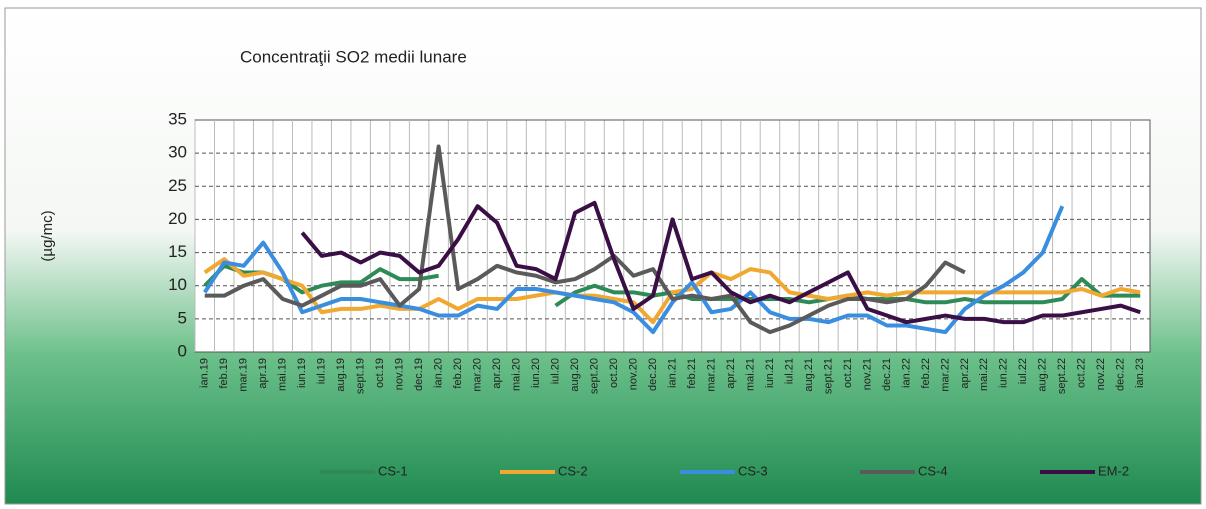  What do you see at coordinates (848, 373) in the screenshot?
I see `x-tick-label: oct.21` at bounding box center [848, 373].